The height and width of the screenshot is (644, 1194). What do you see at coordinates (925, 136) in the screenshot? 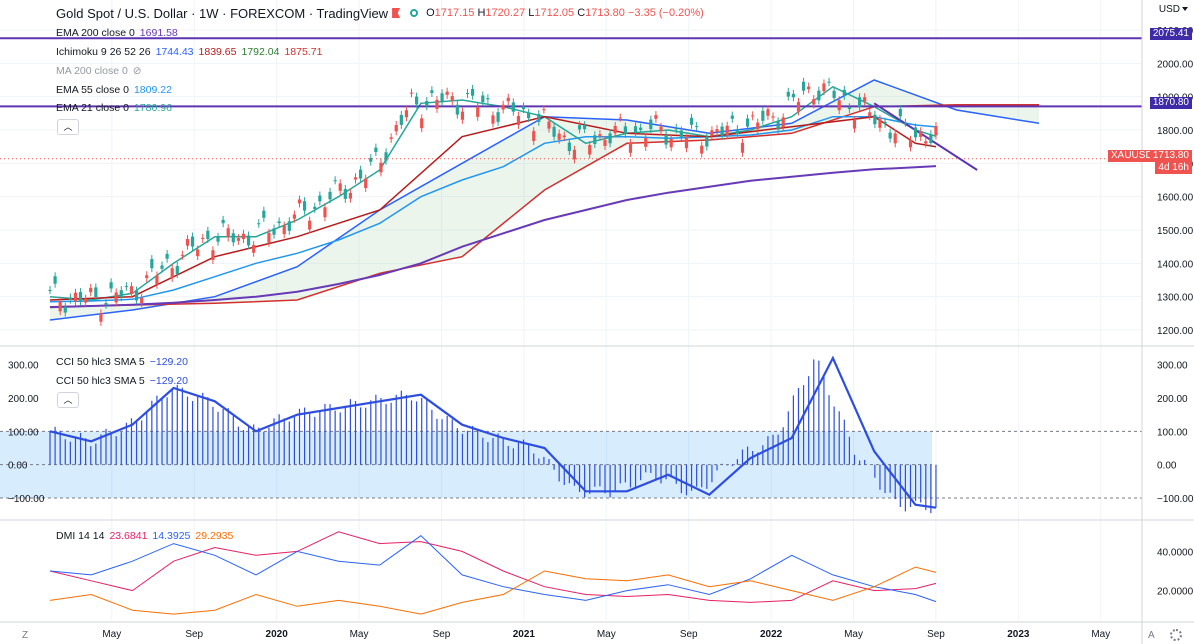
I see `trend-line` at bounding box center [925, 136].